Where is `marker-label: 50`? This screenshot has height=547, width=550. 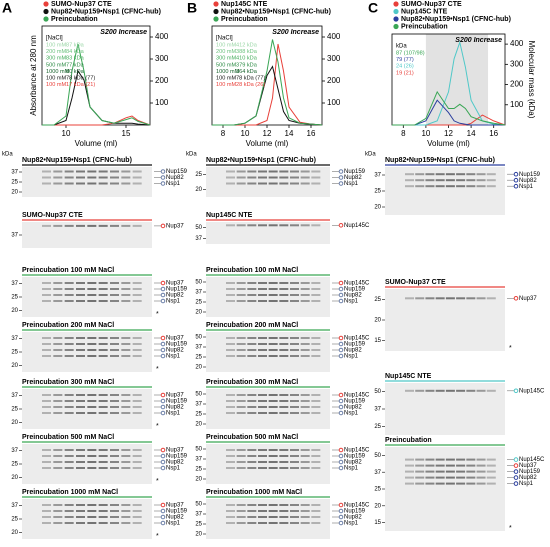
marker-label: 50 is located at coordinates (198, 228).